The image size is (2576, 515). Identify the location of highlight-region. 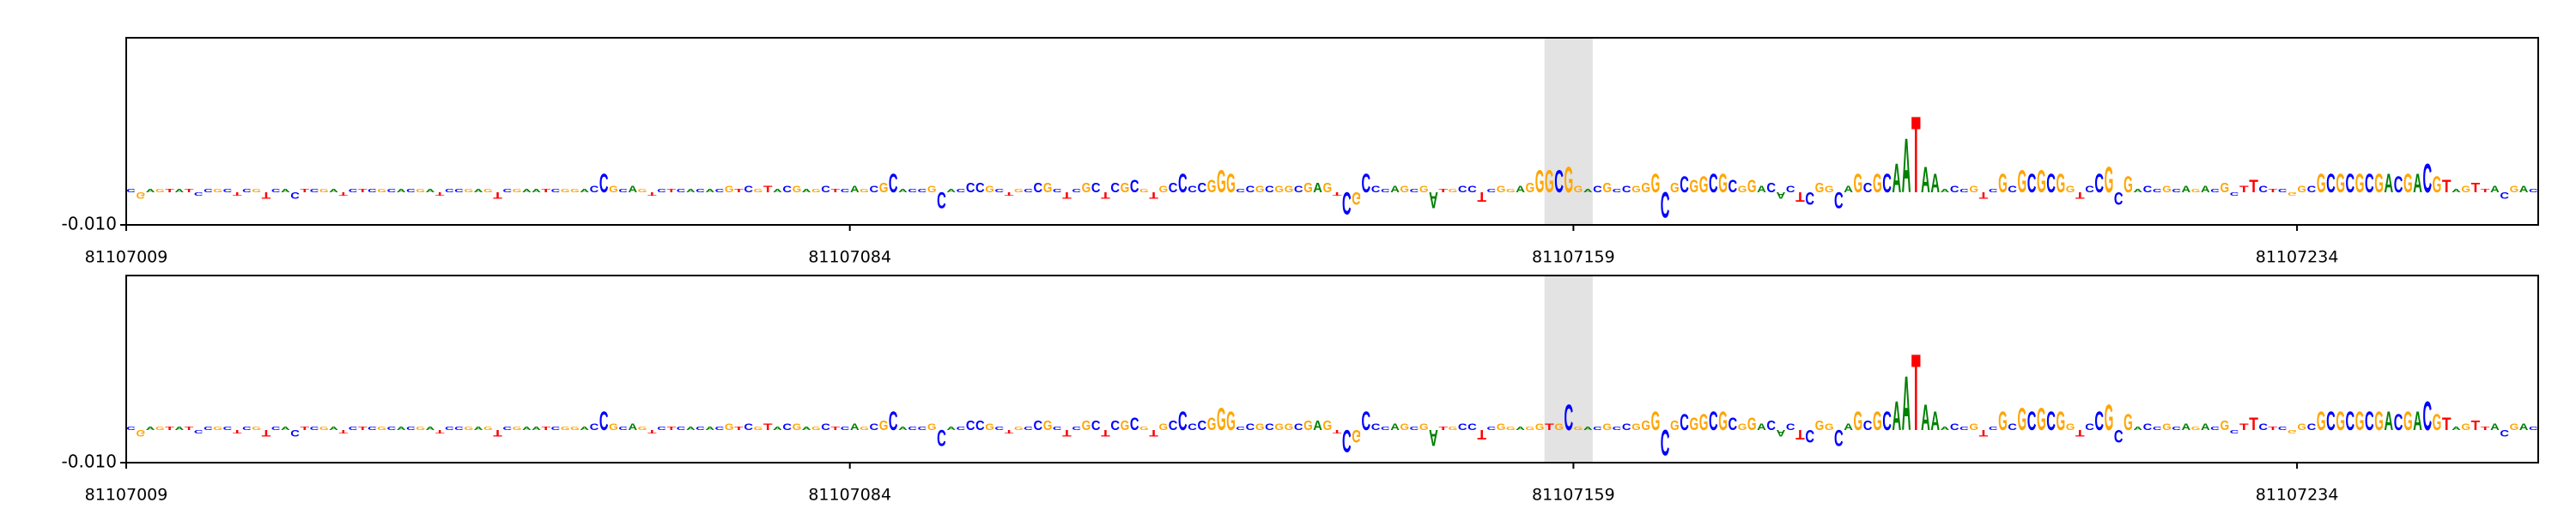
(1568, 131).